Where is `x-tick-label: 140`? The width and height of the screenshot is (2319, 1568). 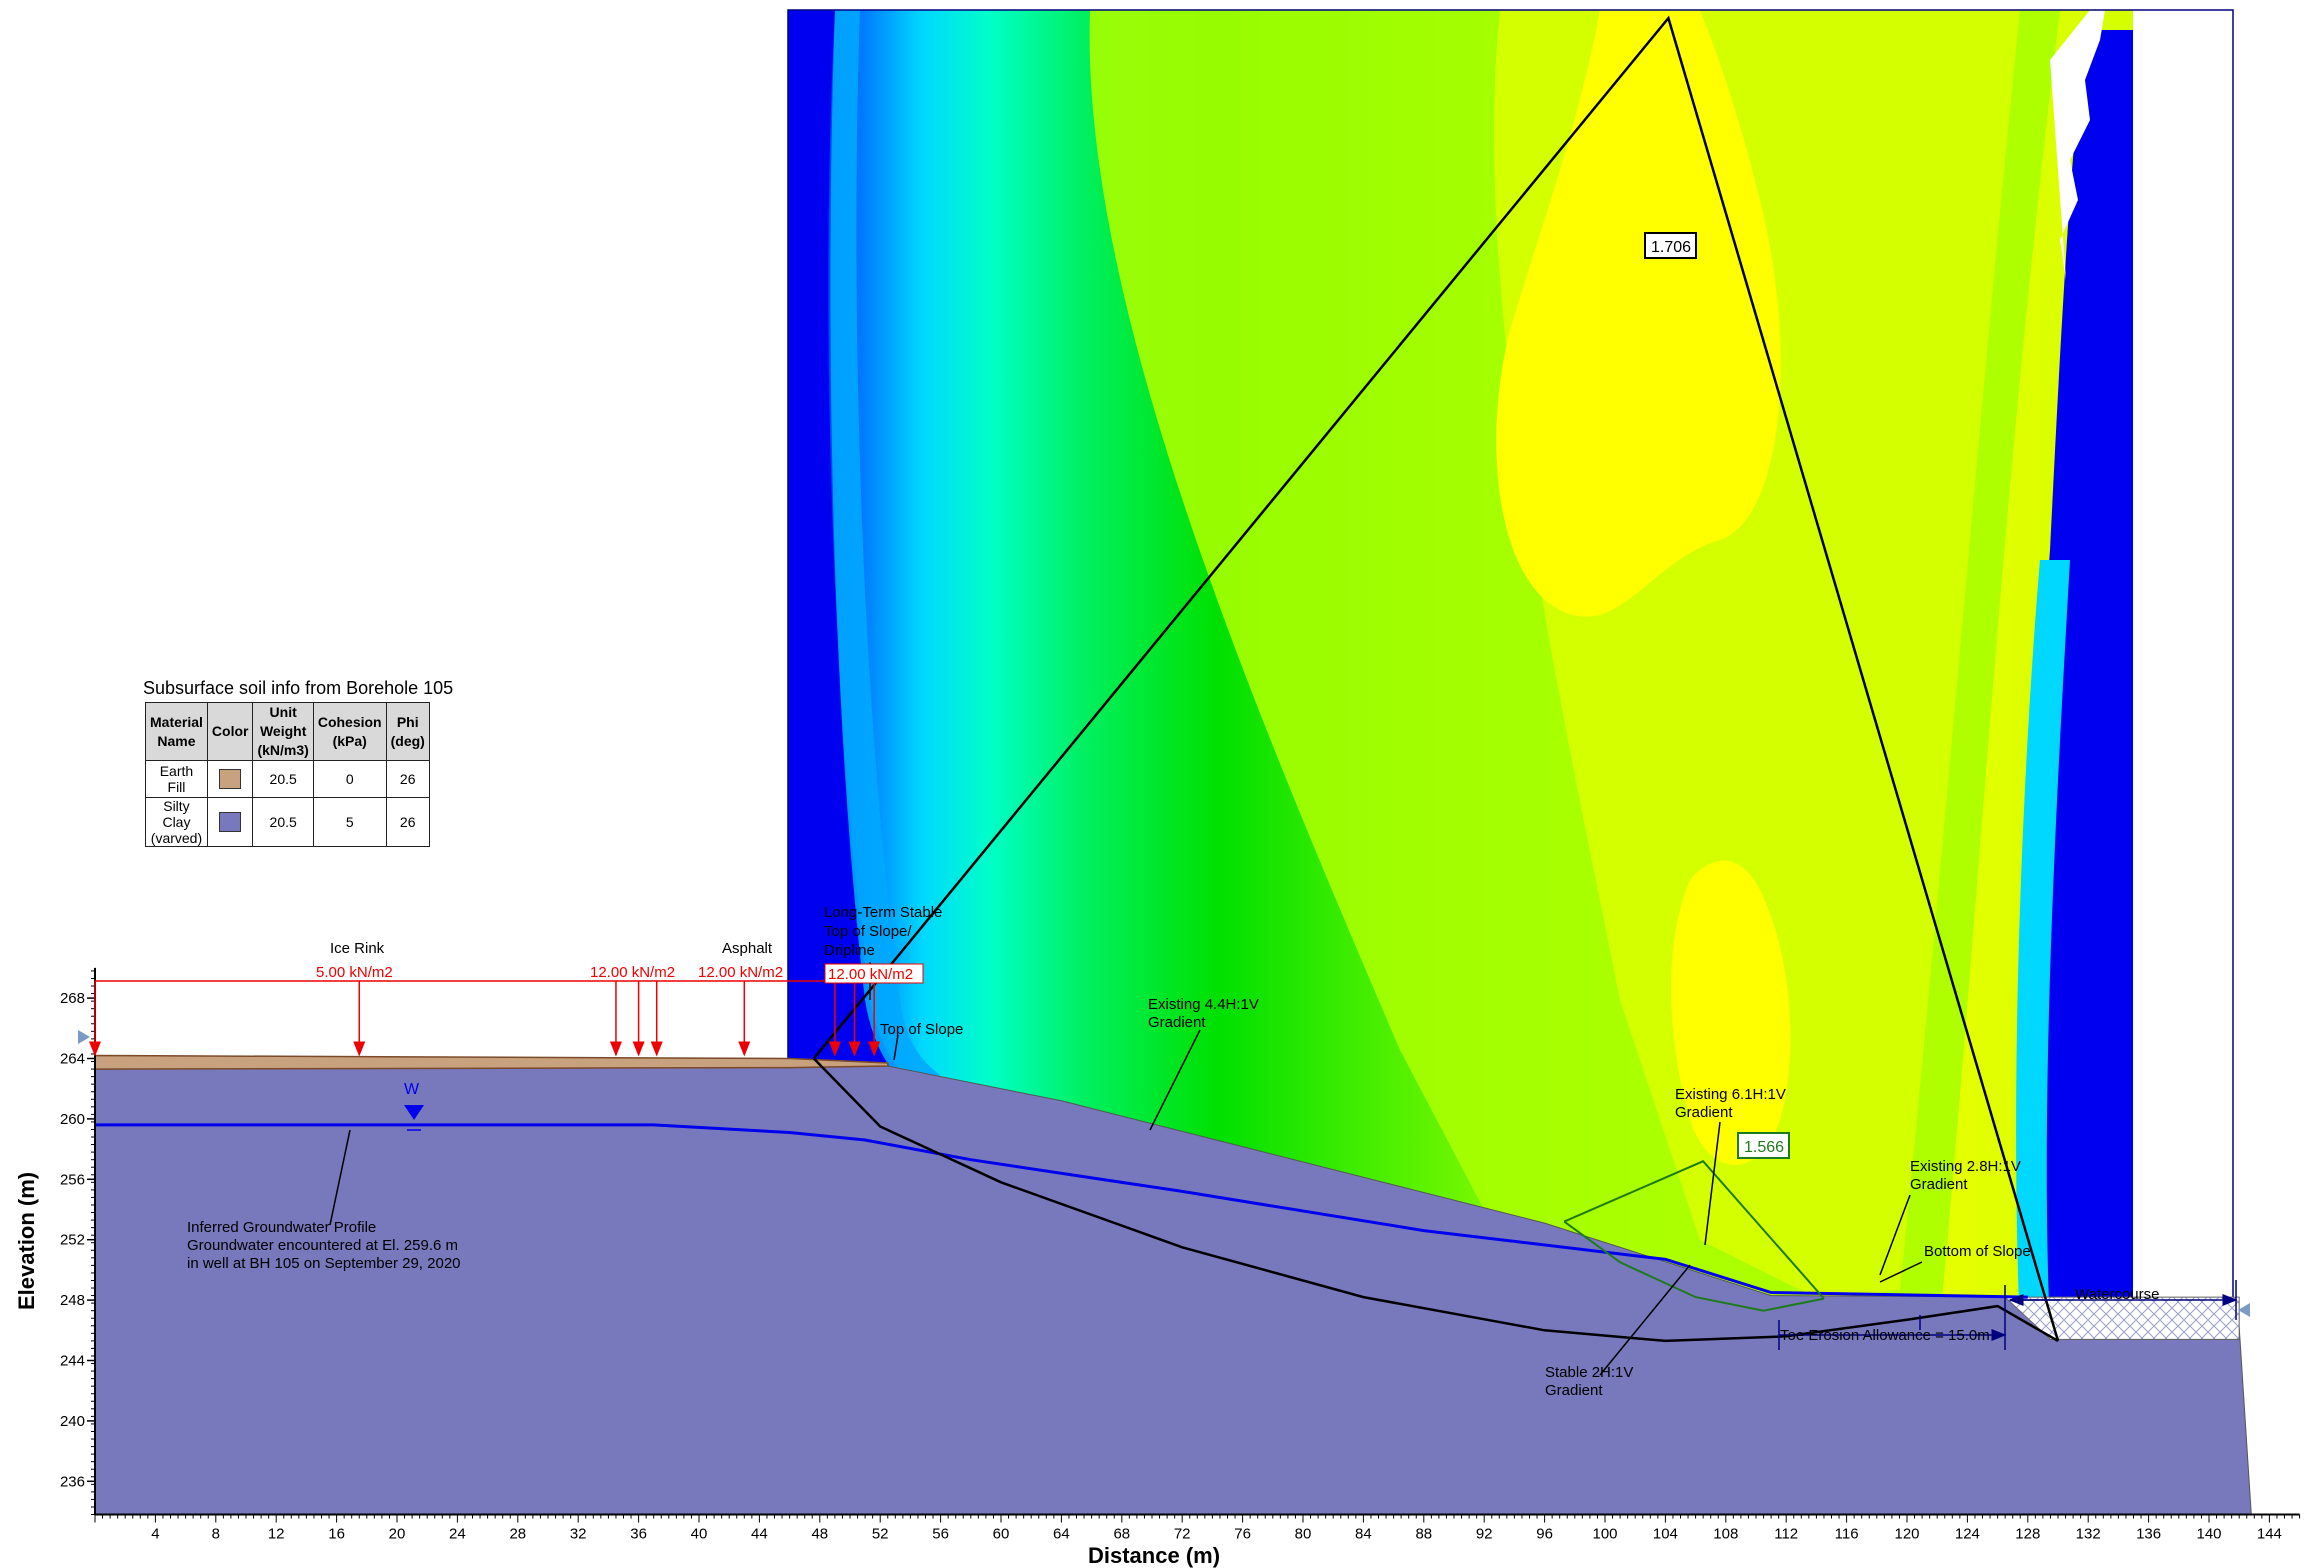
x-tick-label: 140 is located at coordinates (2208, 1534).